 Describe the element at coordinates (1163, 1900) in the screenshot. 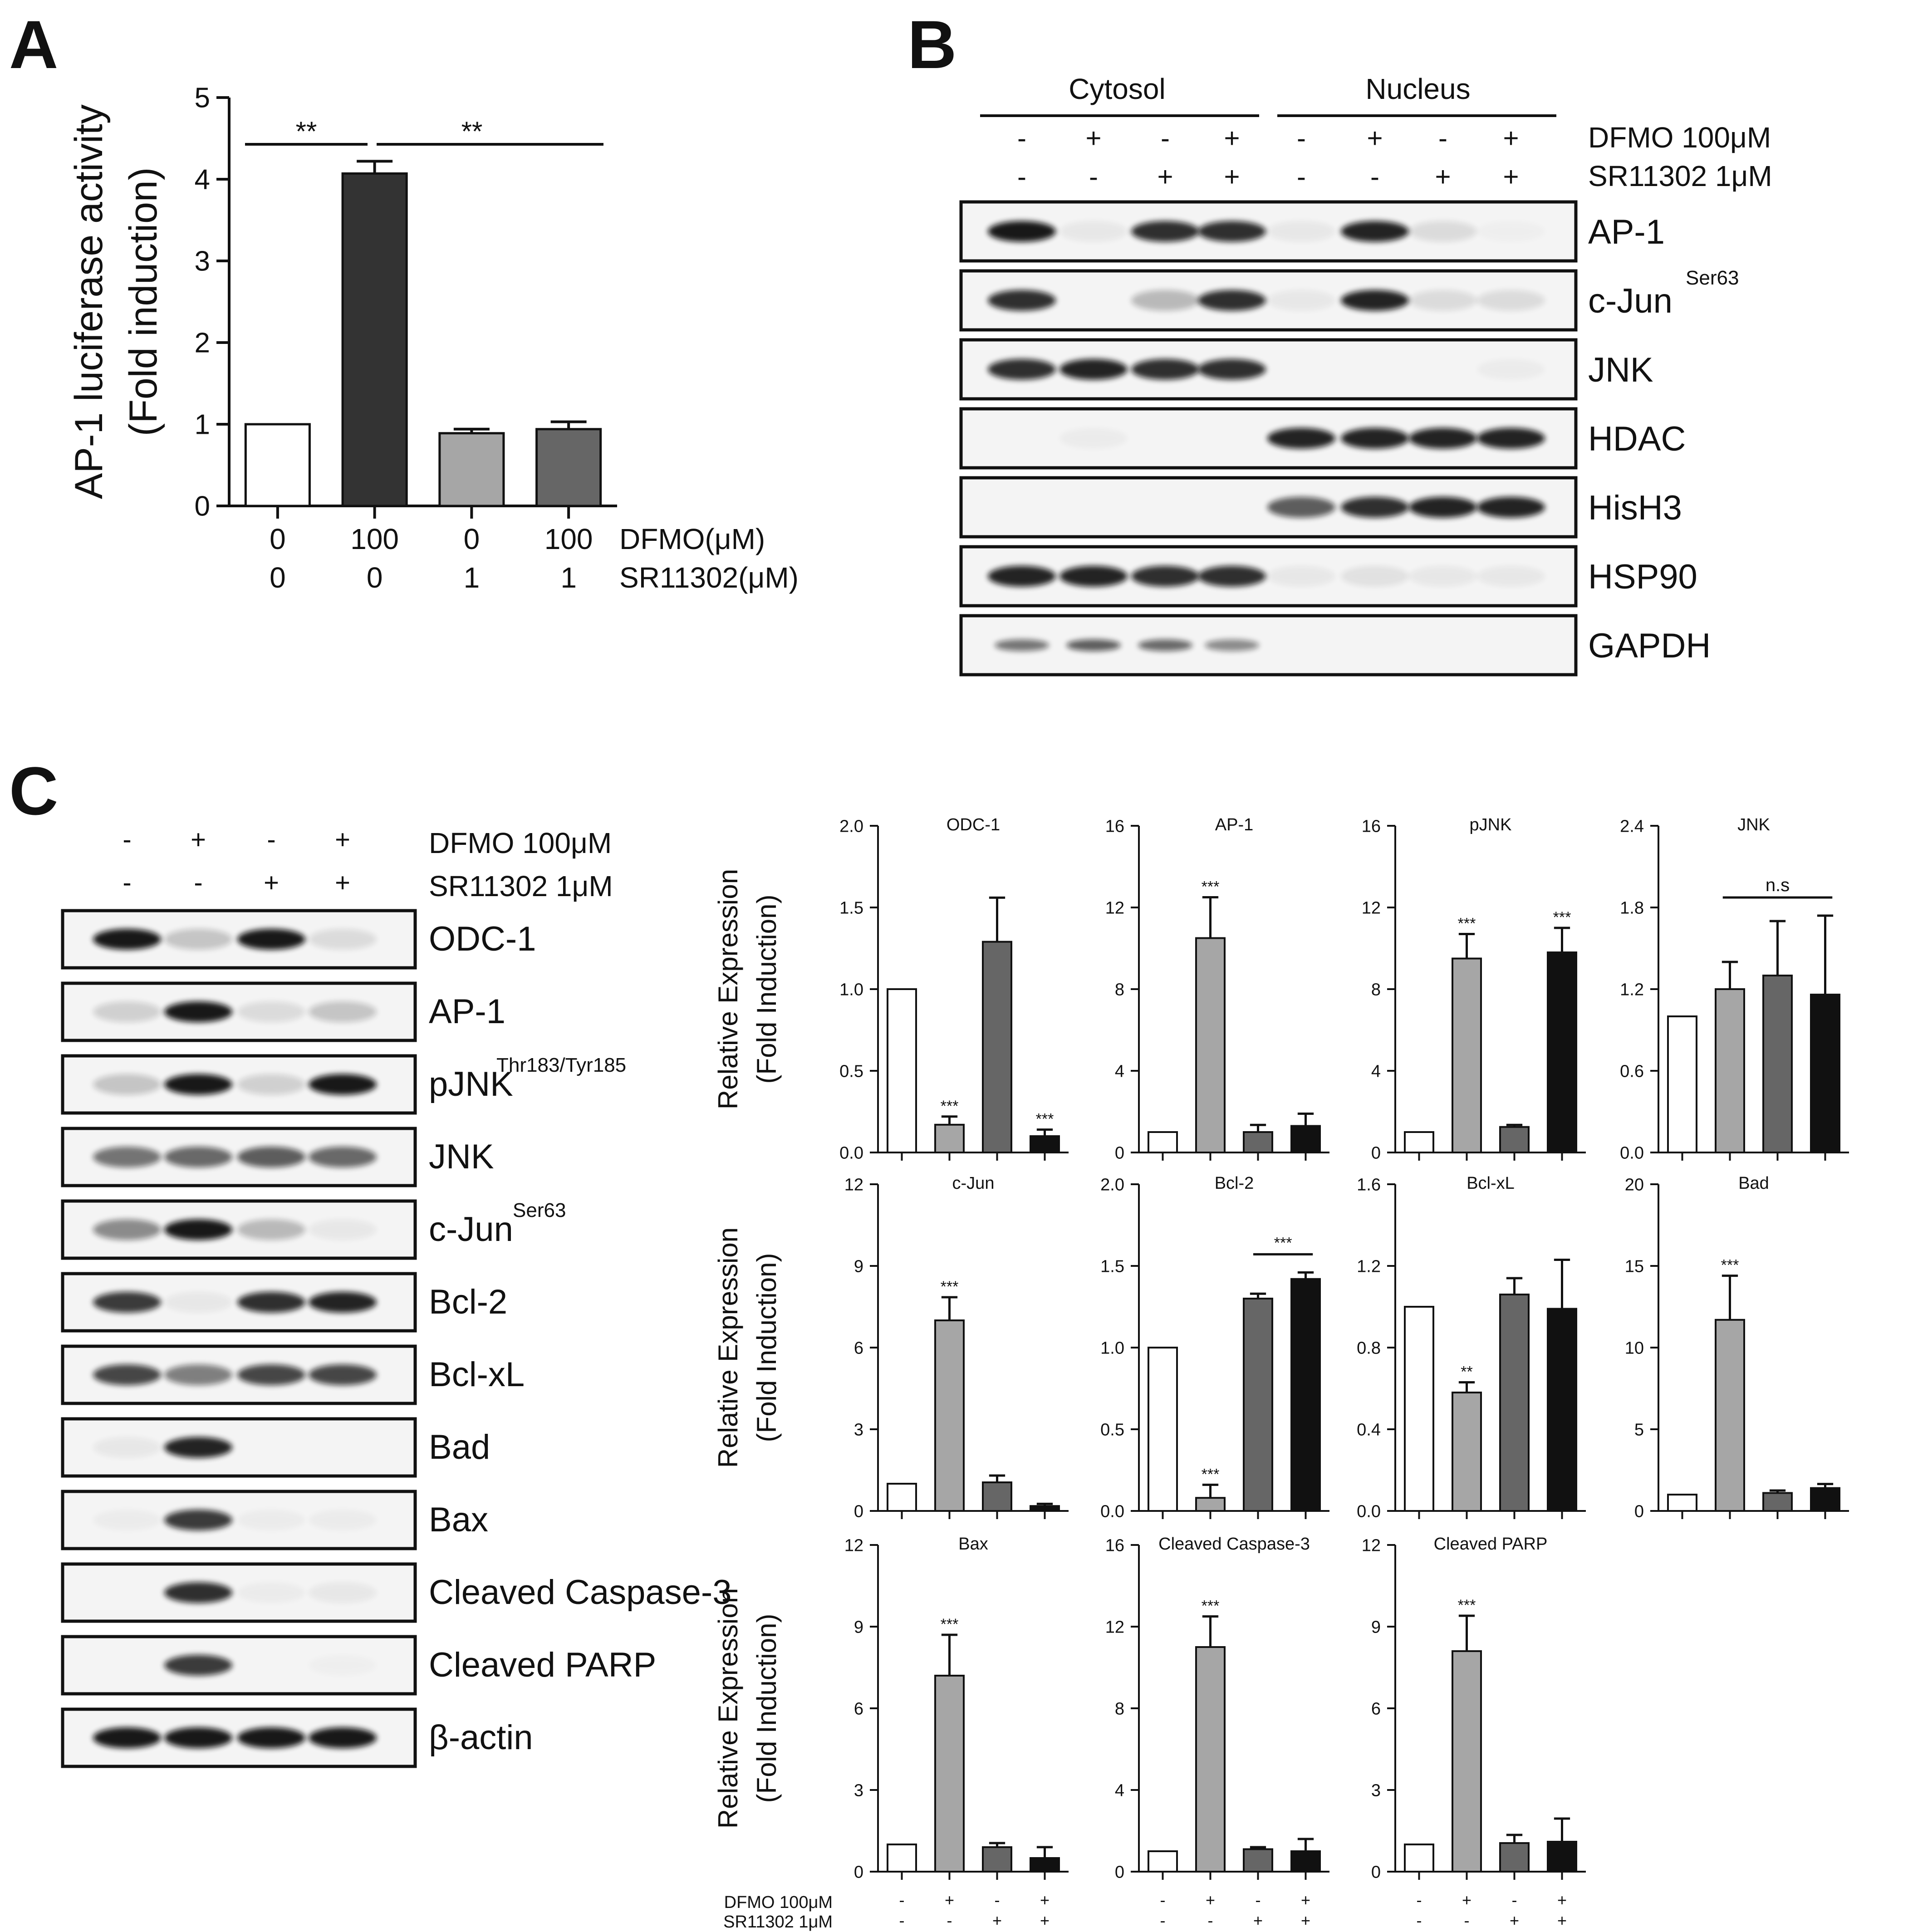

I see `bottom-dfmo-sign: -` at that location.